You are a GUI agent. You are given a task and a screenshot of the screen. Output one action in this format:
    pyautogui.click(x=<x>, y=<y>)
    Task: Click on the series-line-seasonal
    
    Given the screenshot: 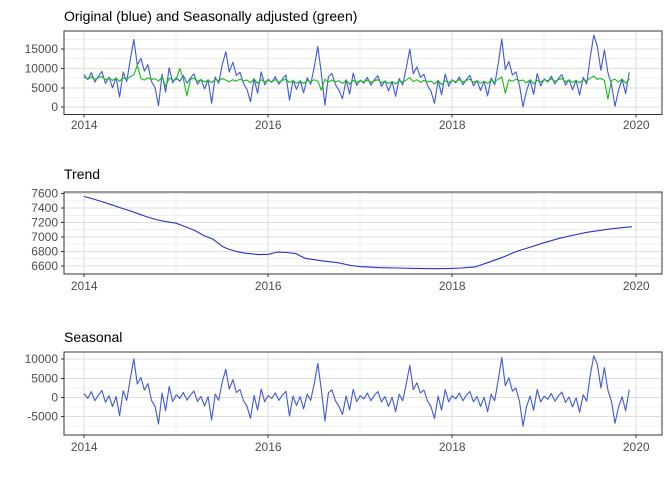 What is the action you would take?
    pyautogui.click(x=356, y=391)
    